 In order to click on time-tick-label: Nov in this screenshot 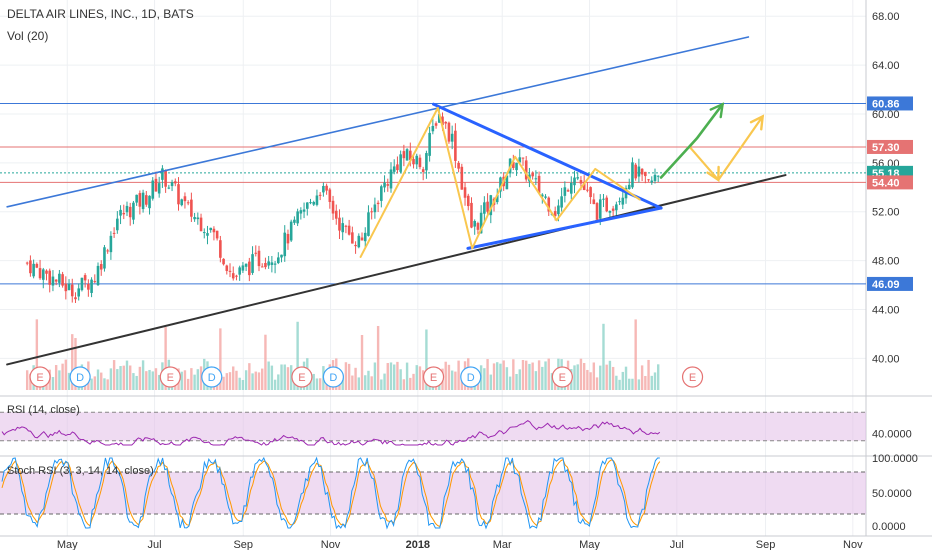, I will do `click(853, 544)`.